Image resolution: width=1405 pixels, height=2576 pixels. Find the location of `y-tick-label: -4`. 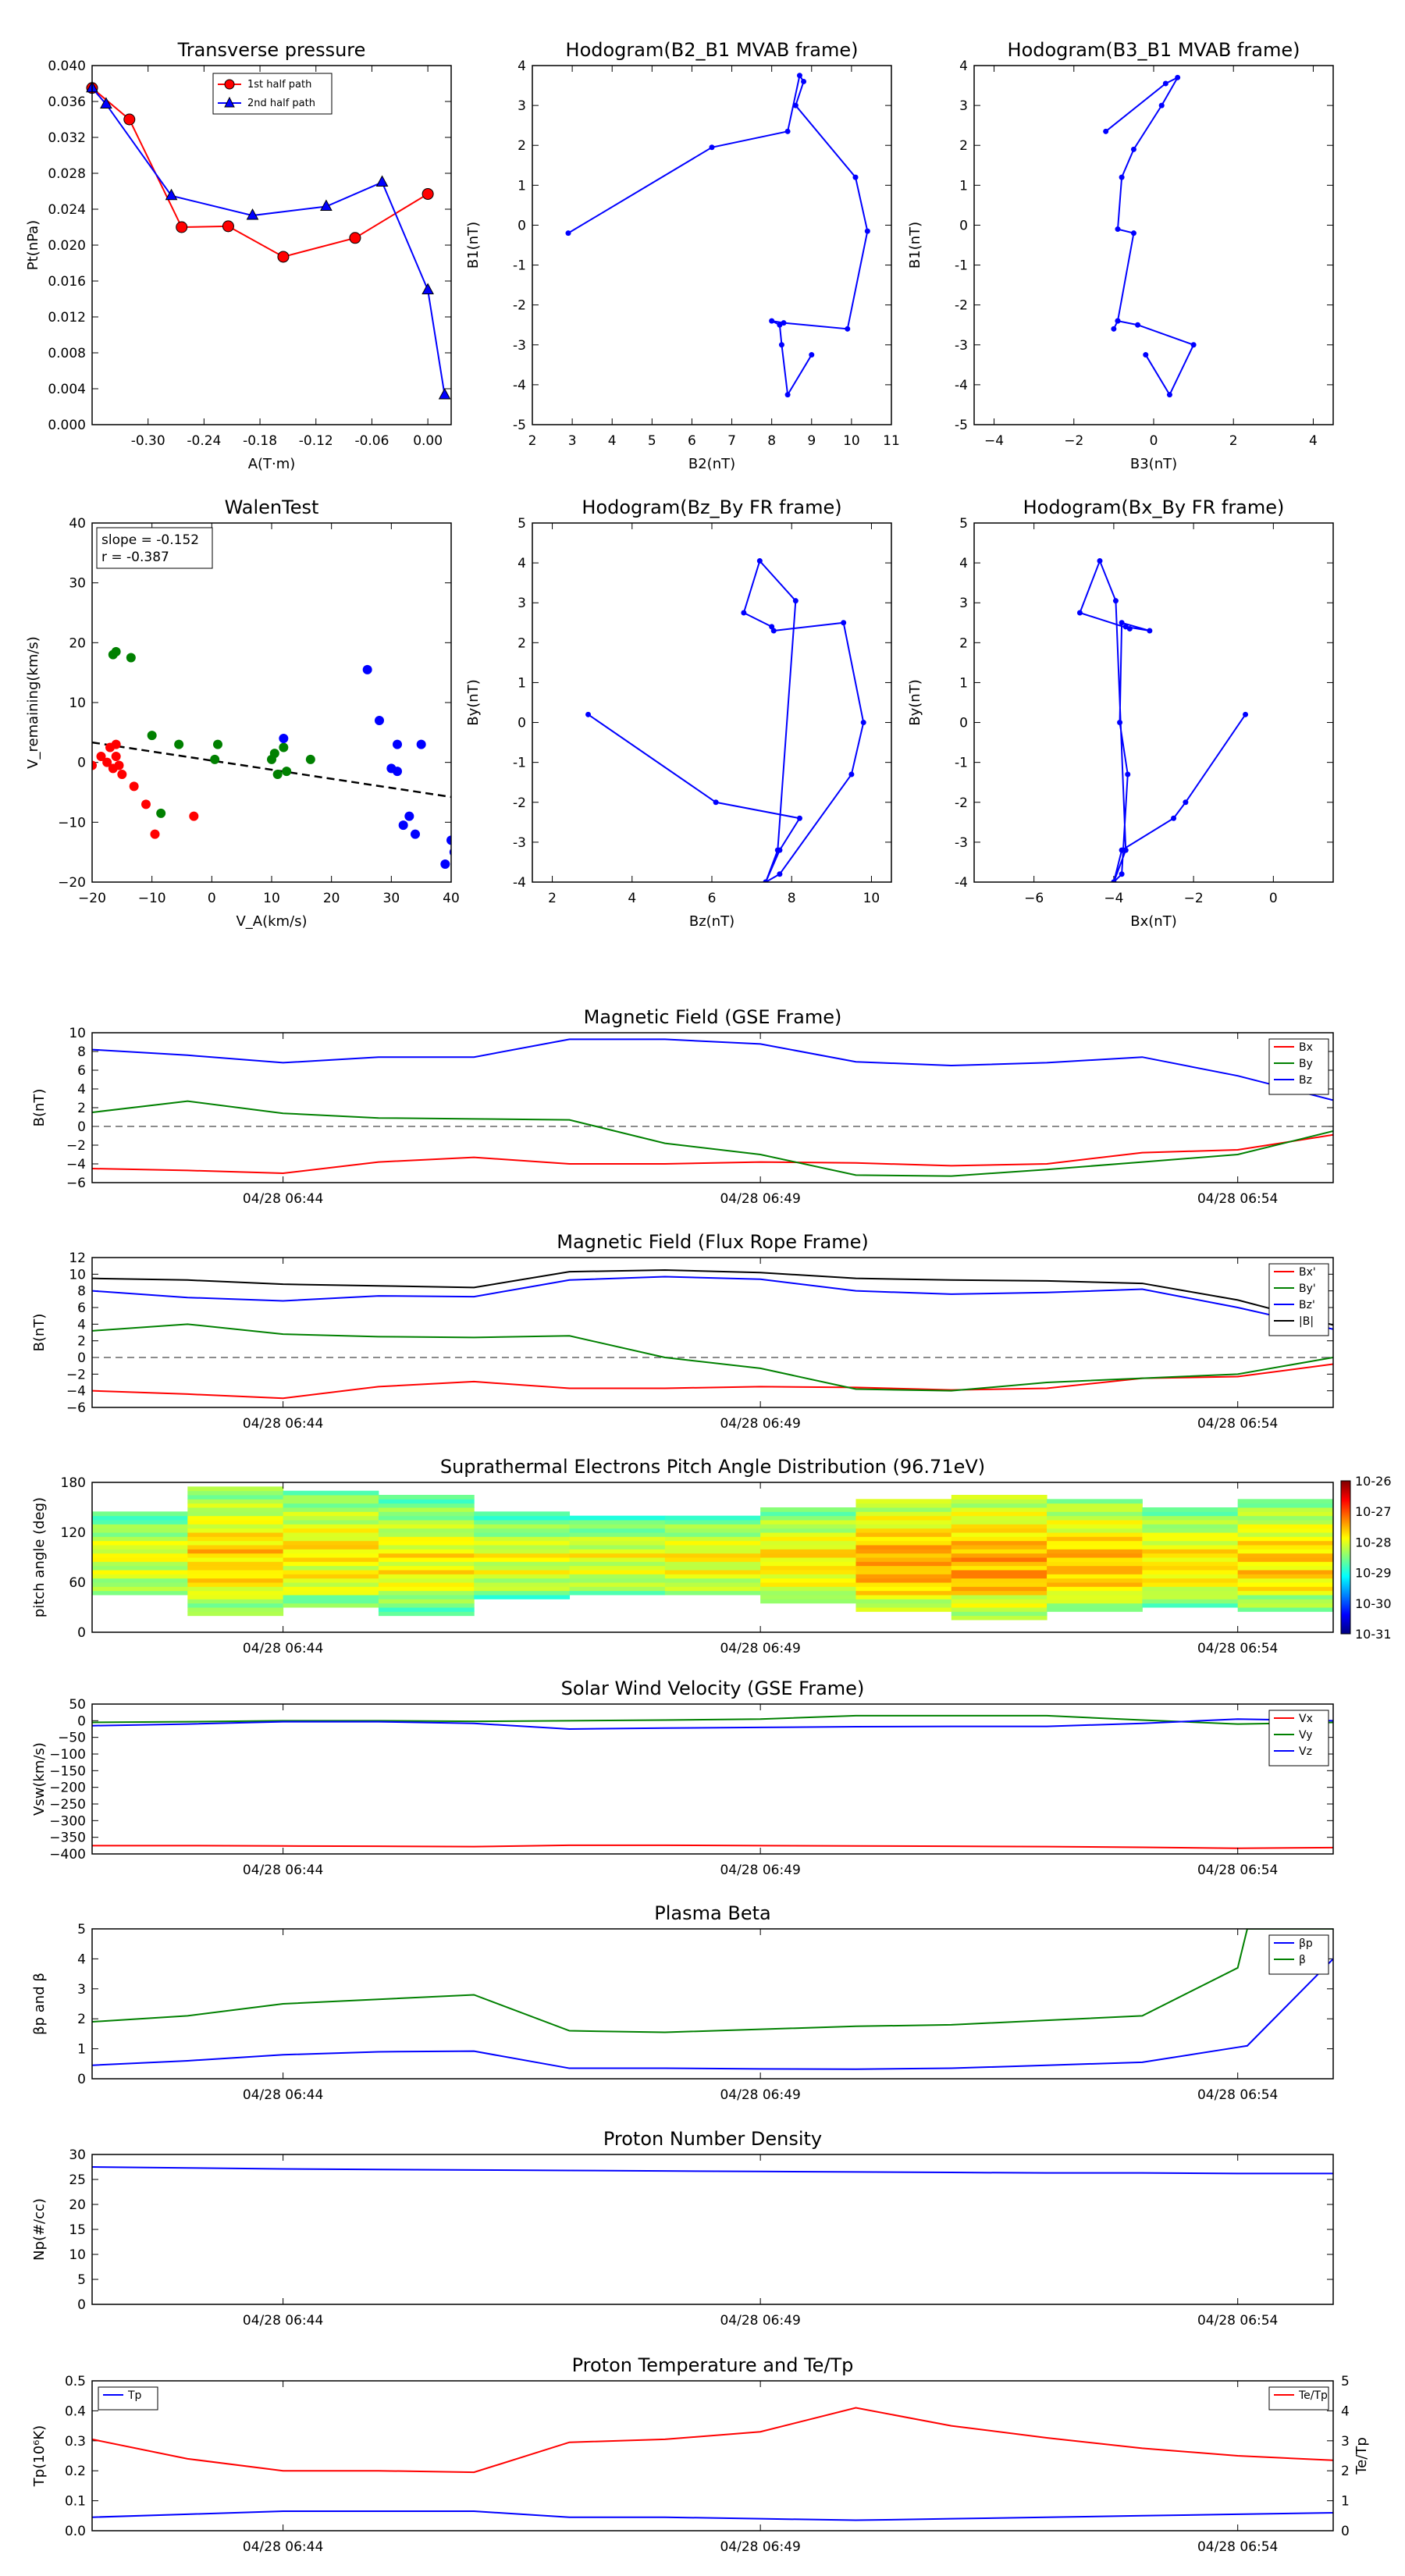

y-tick-label: -4 is located at coordinates (519, 883).